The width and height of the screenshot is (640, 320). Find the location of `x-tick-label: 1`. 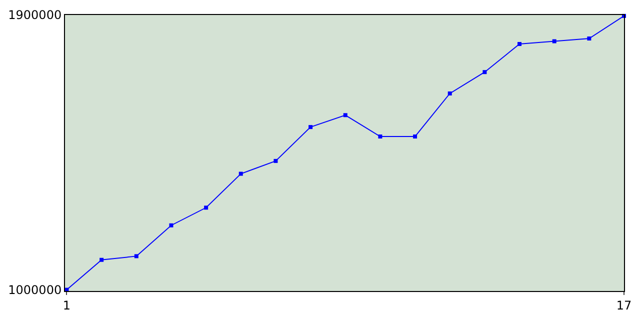

x-tick-label: 1 is located at coordinates (66, 305).